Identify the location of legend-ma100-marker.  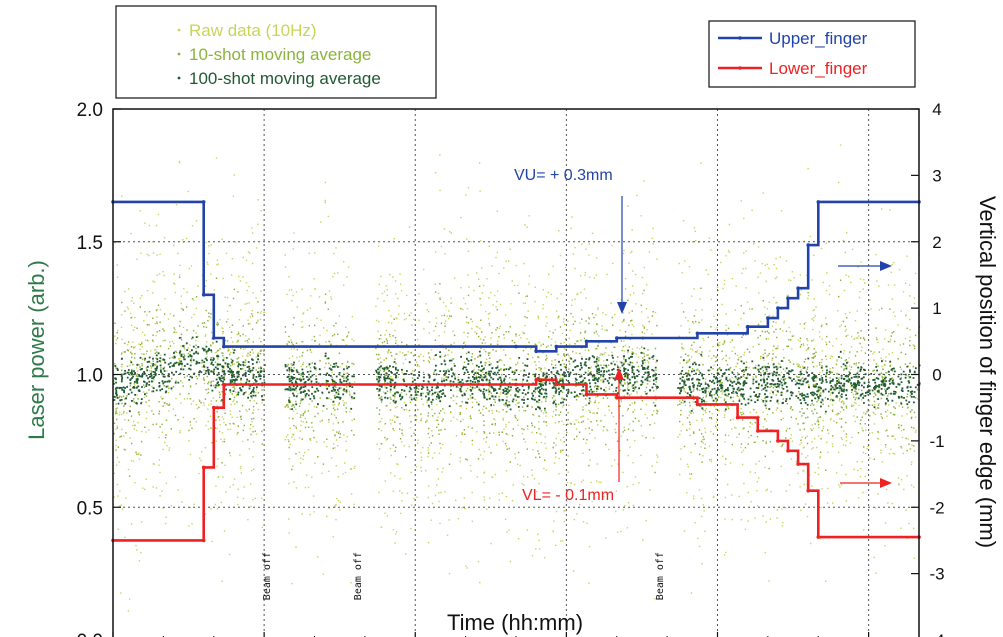
(179, 78).